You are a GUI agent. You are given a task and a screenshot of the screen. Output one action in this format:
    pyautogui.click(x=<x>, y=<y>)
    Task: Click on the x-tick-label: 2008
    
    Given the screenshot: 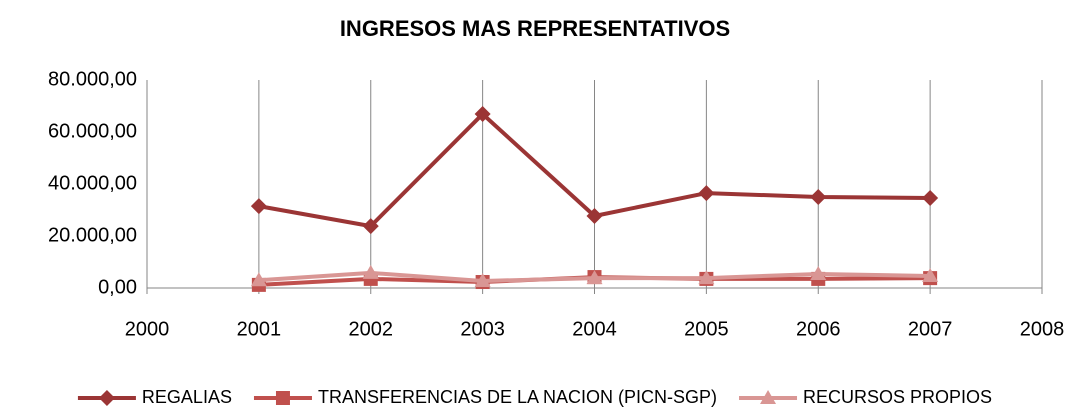 What is the action you would take?
    pyautogui.click(x=1042, y=329)
    